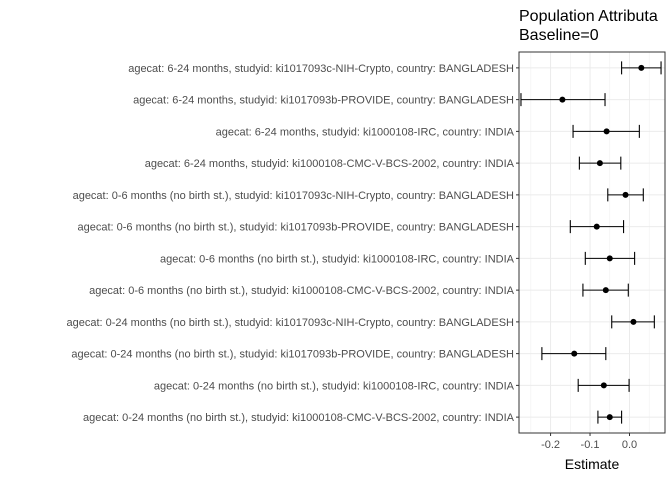  Describe the element at coordinates (588, 16) in the screenshot. I see `chart-title-line-1: Population Attributa` at that location.